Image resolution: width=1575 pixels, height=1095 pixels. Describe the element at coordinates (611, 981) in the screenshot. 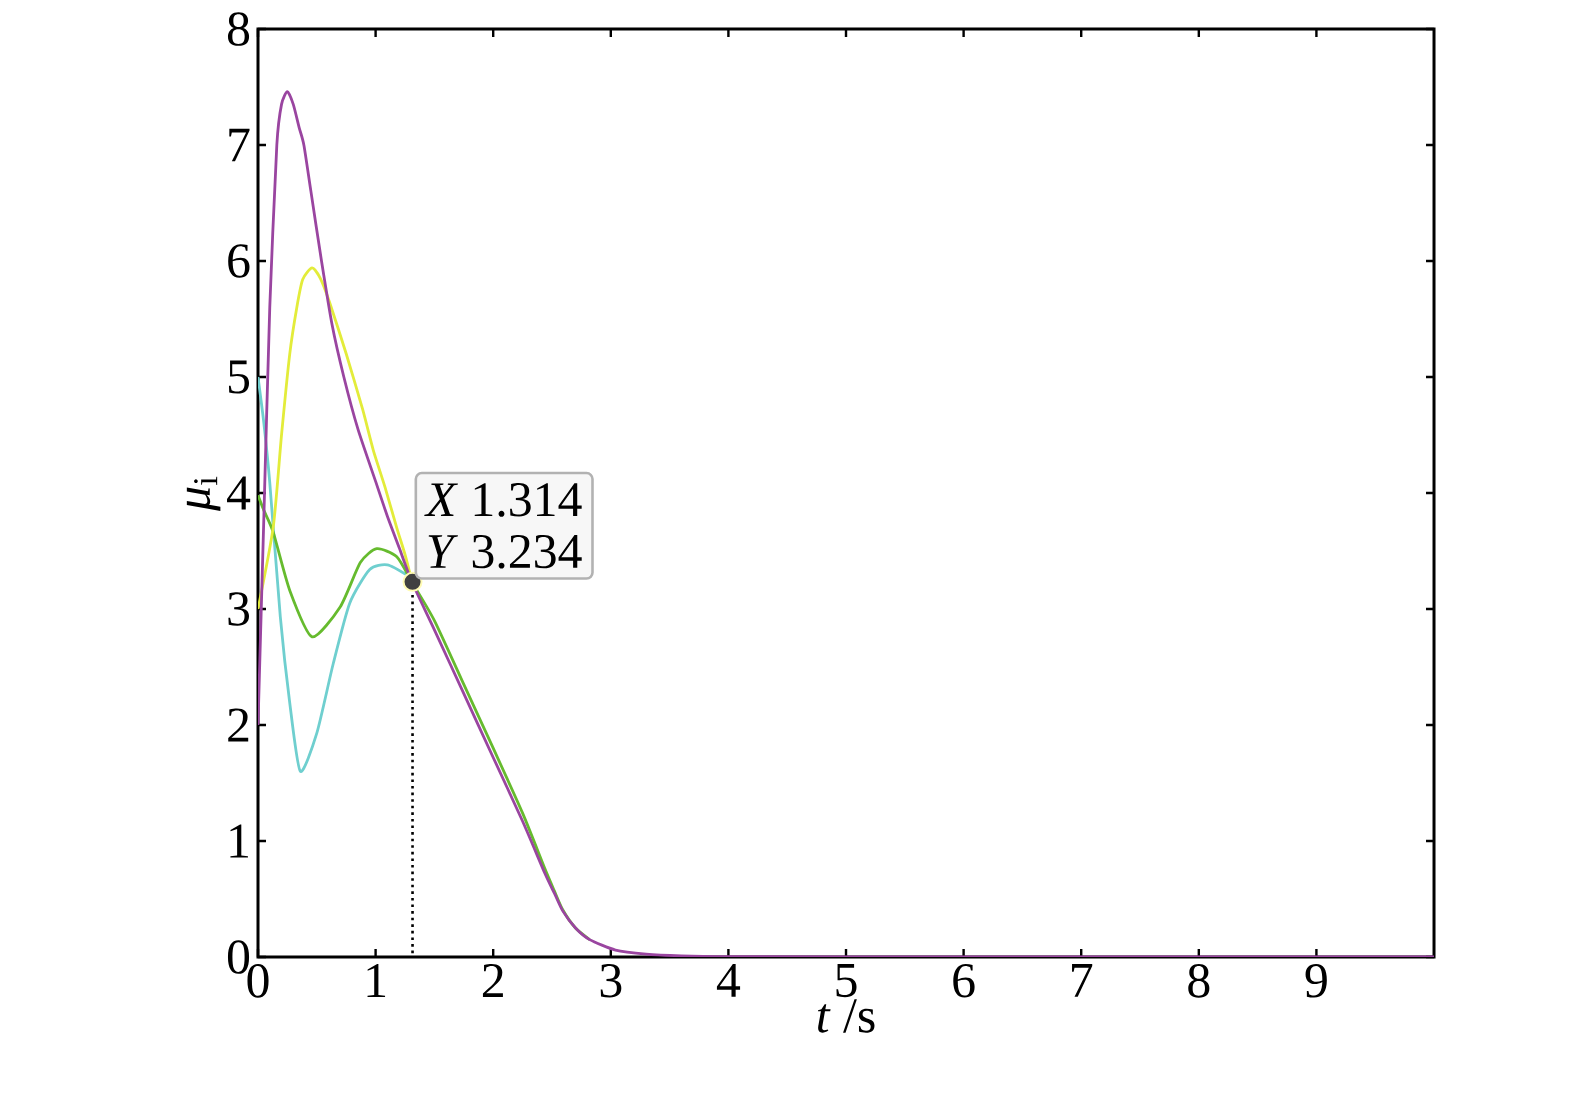

I see `x-tick-label: 3` at that location.